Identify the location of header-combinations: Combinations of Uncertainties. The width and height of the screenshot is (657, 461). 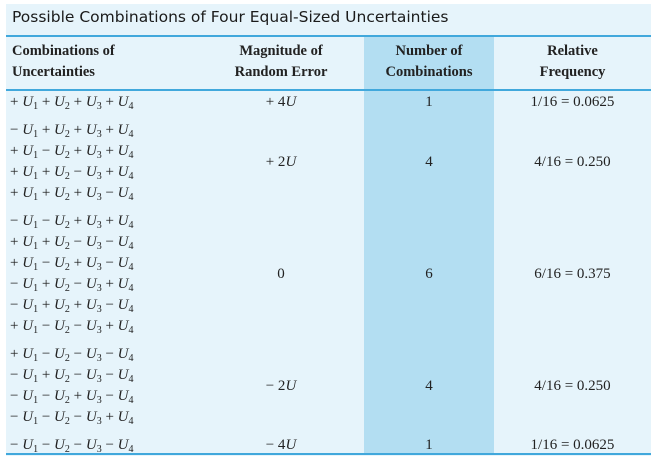
(117, 62).